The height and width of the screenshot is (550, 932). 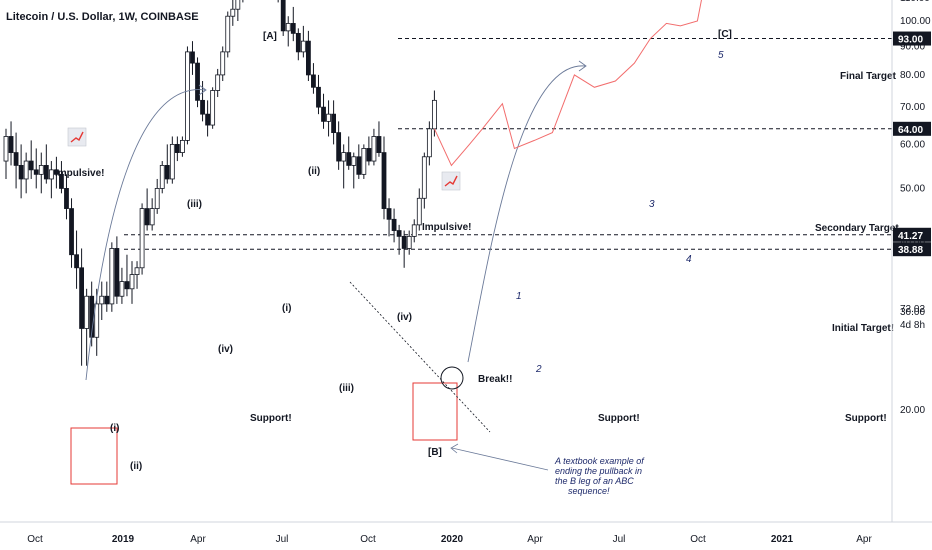 What do you see at coordinates (912, 410) in the screenshot?
I see `y-tick-label: 20.00` at bounding box center [912, 410].